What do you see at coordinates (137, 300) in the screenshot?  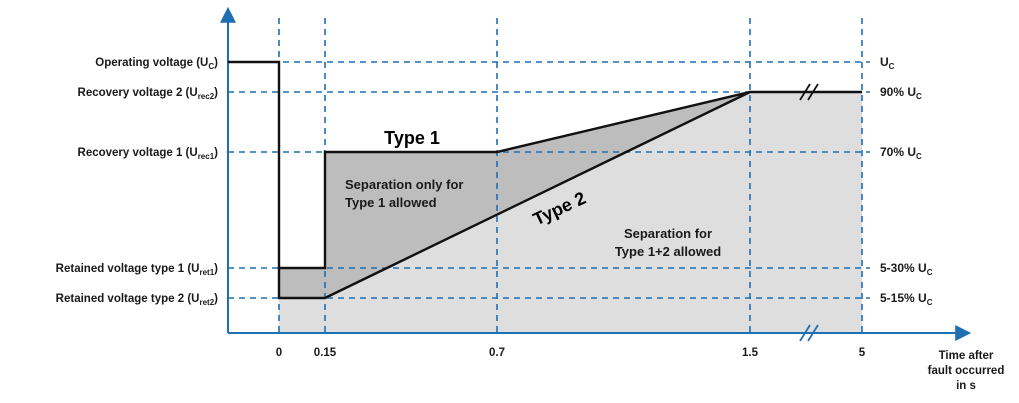 I see `label-retained-voltage-type2: Retained voltage type 2 (Uret2)` at bounding box center [137, 300].